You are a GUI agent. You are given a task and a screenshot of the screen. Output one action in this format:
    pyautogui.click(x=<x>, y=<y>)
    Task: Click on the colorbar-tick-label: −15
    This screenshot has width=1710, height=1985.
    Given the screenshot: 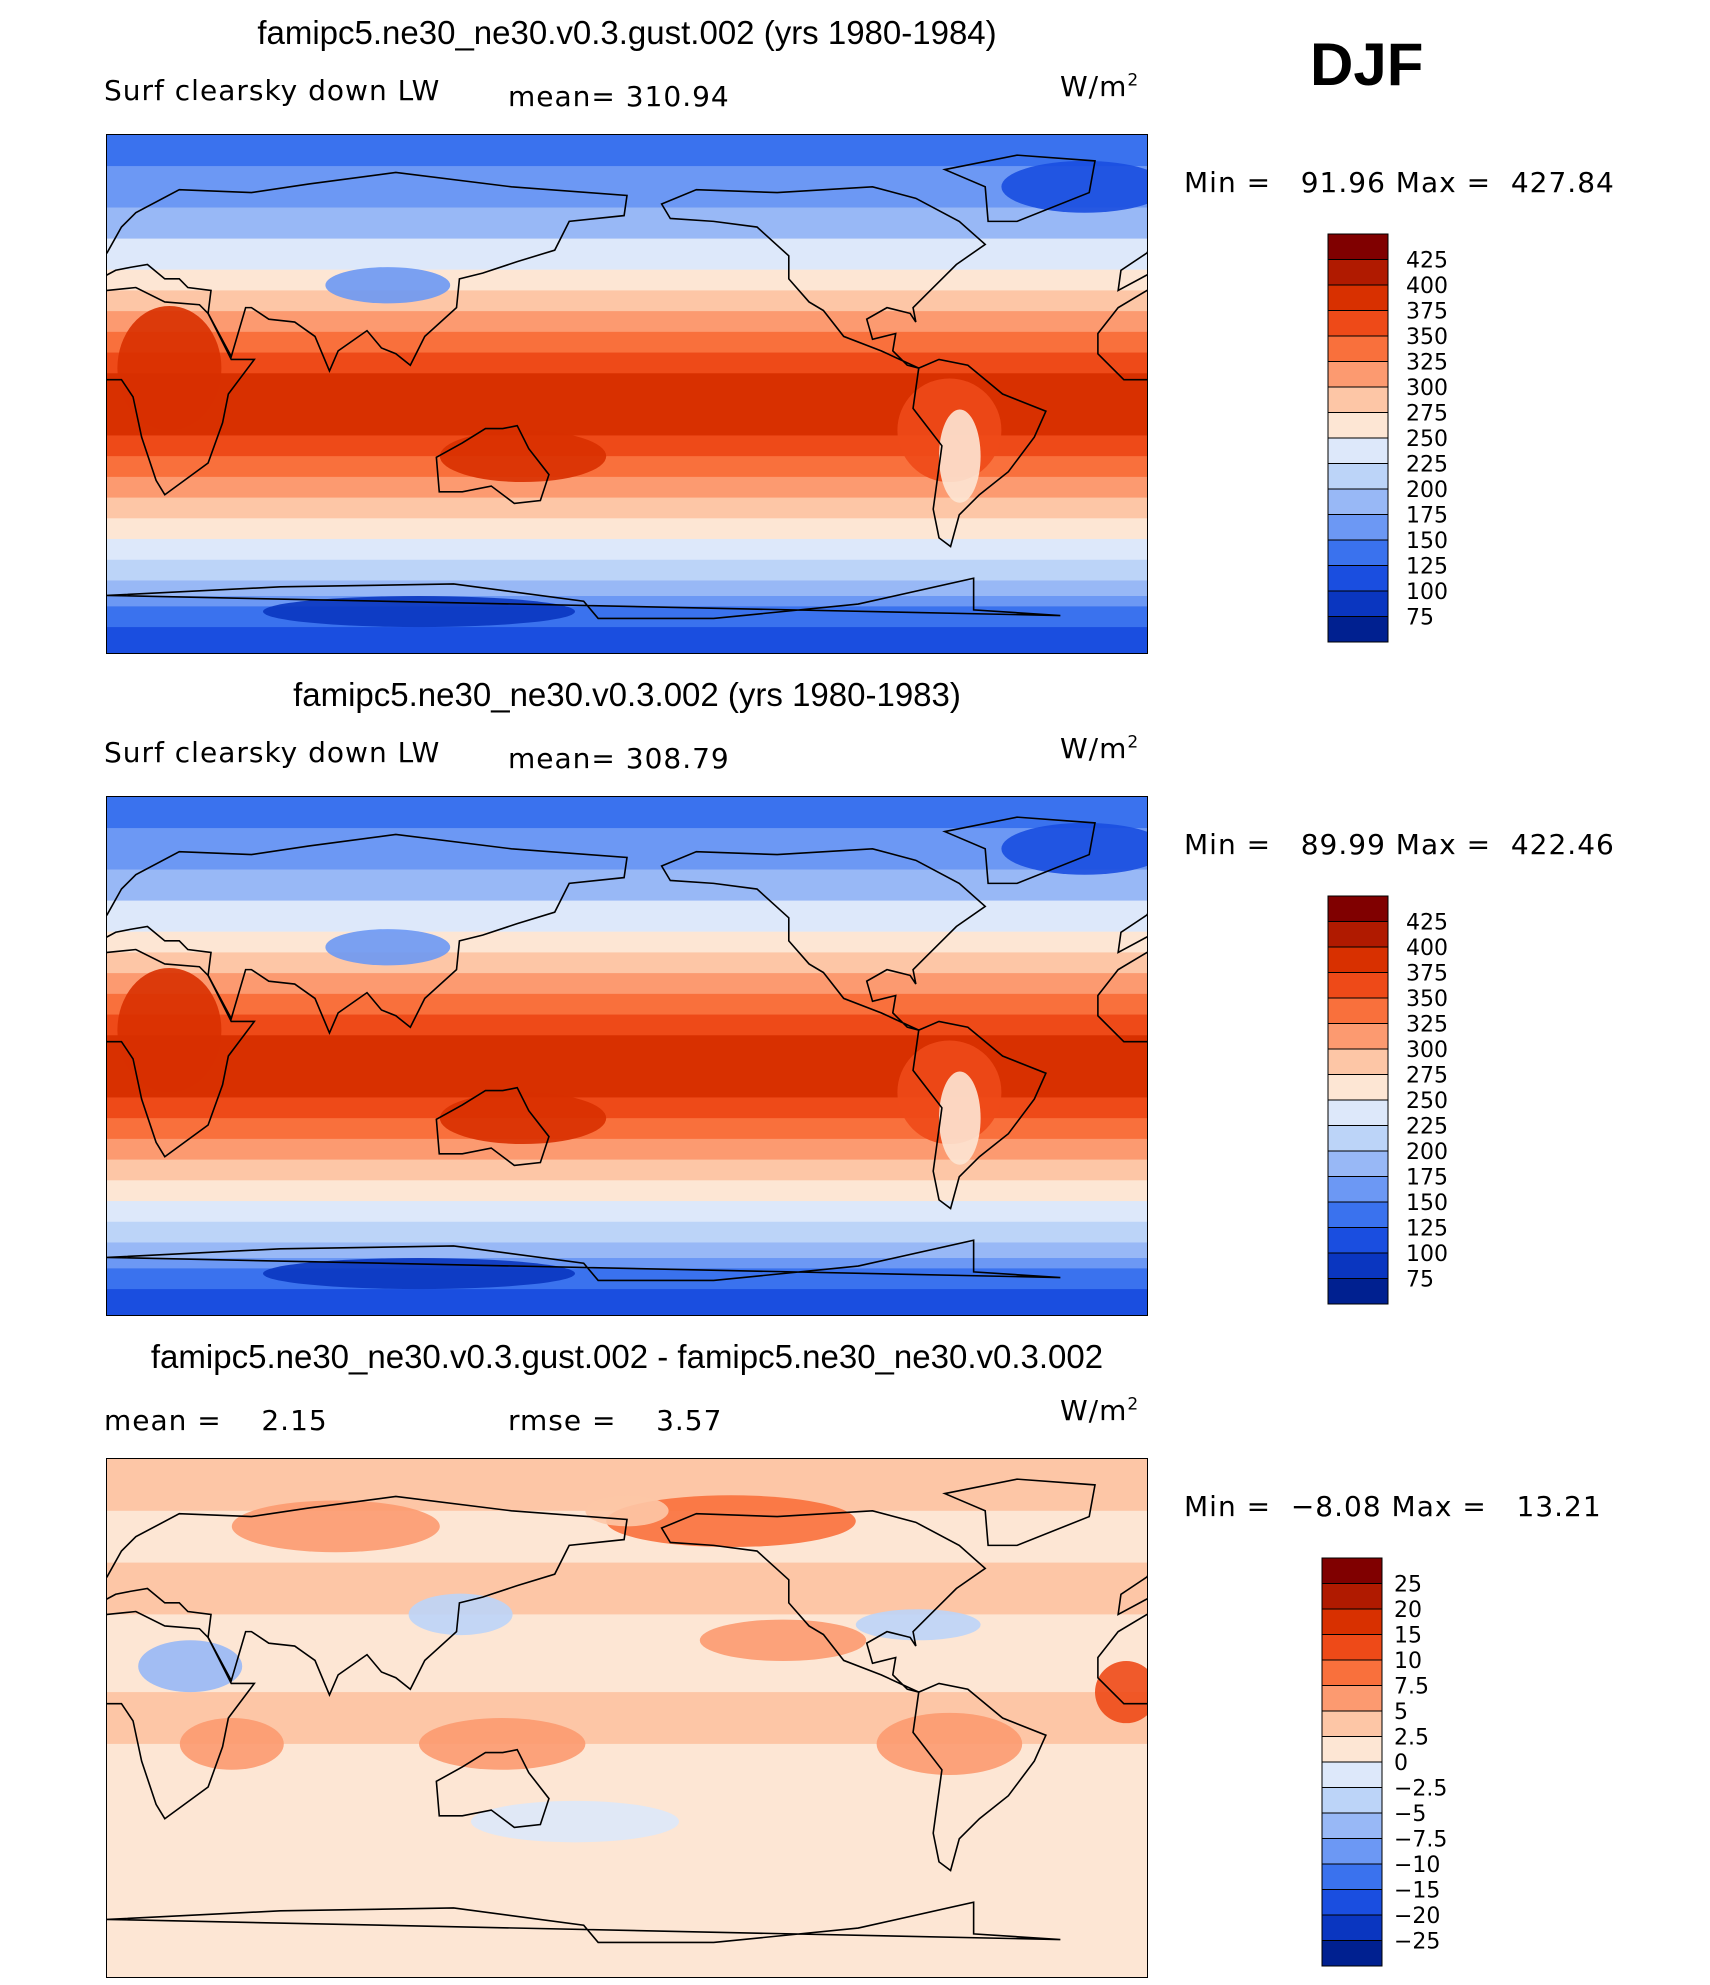 What is the action you would take?
    pyautogui.click(x=1417, y=1891)
    